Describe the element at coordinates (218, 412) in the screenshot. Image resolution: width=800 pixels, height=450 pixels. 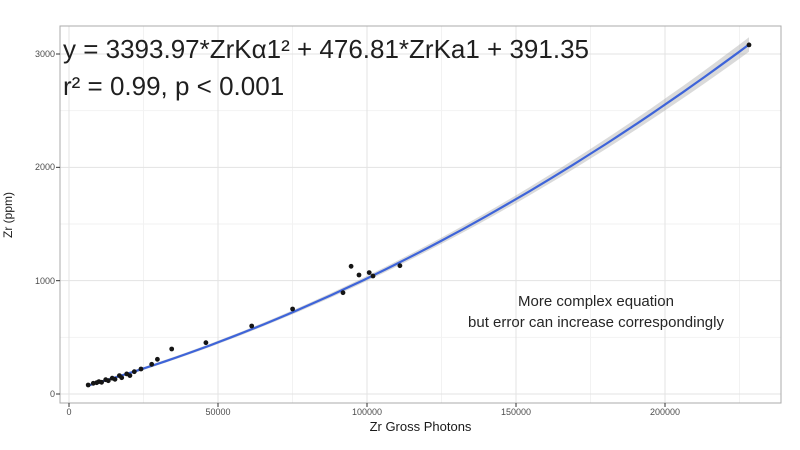
I see `x-tick-label: 50000` at that location.